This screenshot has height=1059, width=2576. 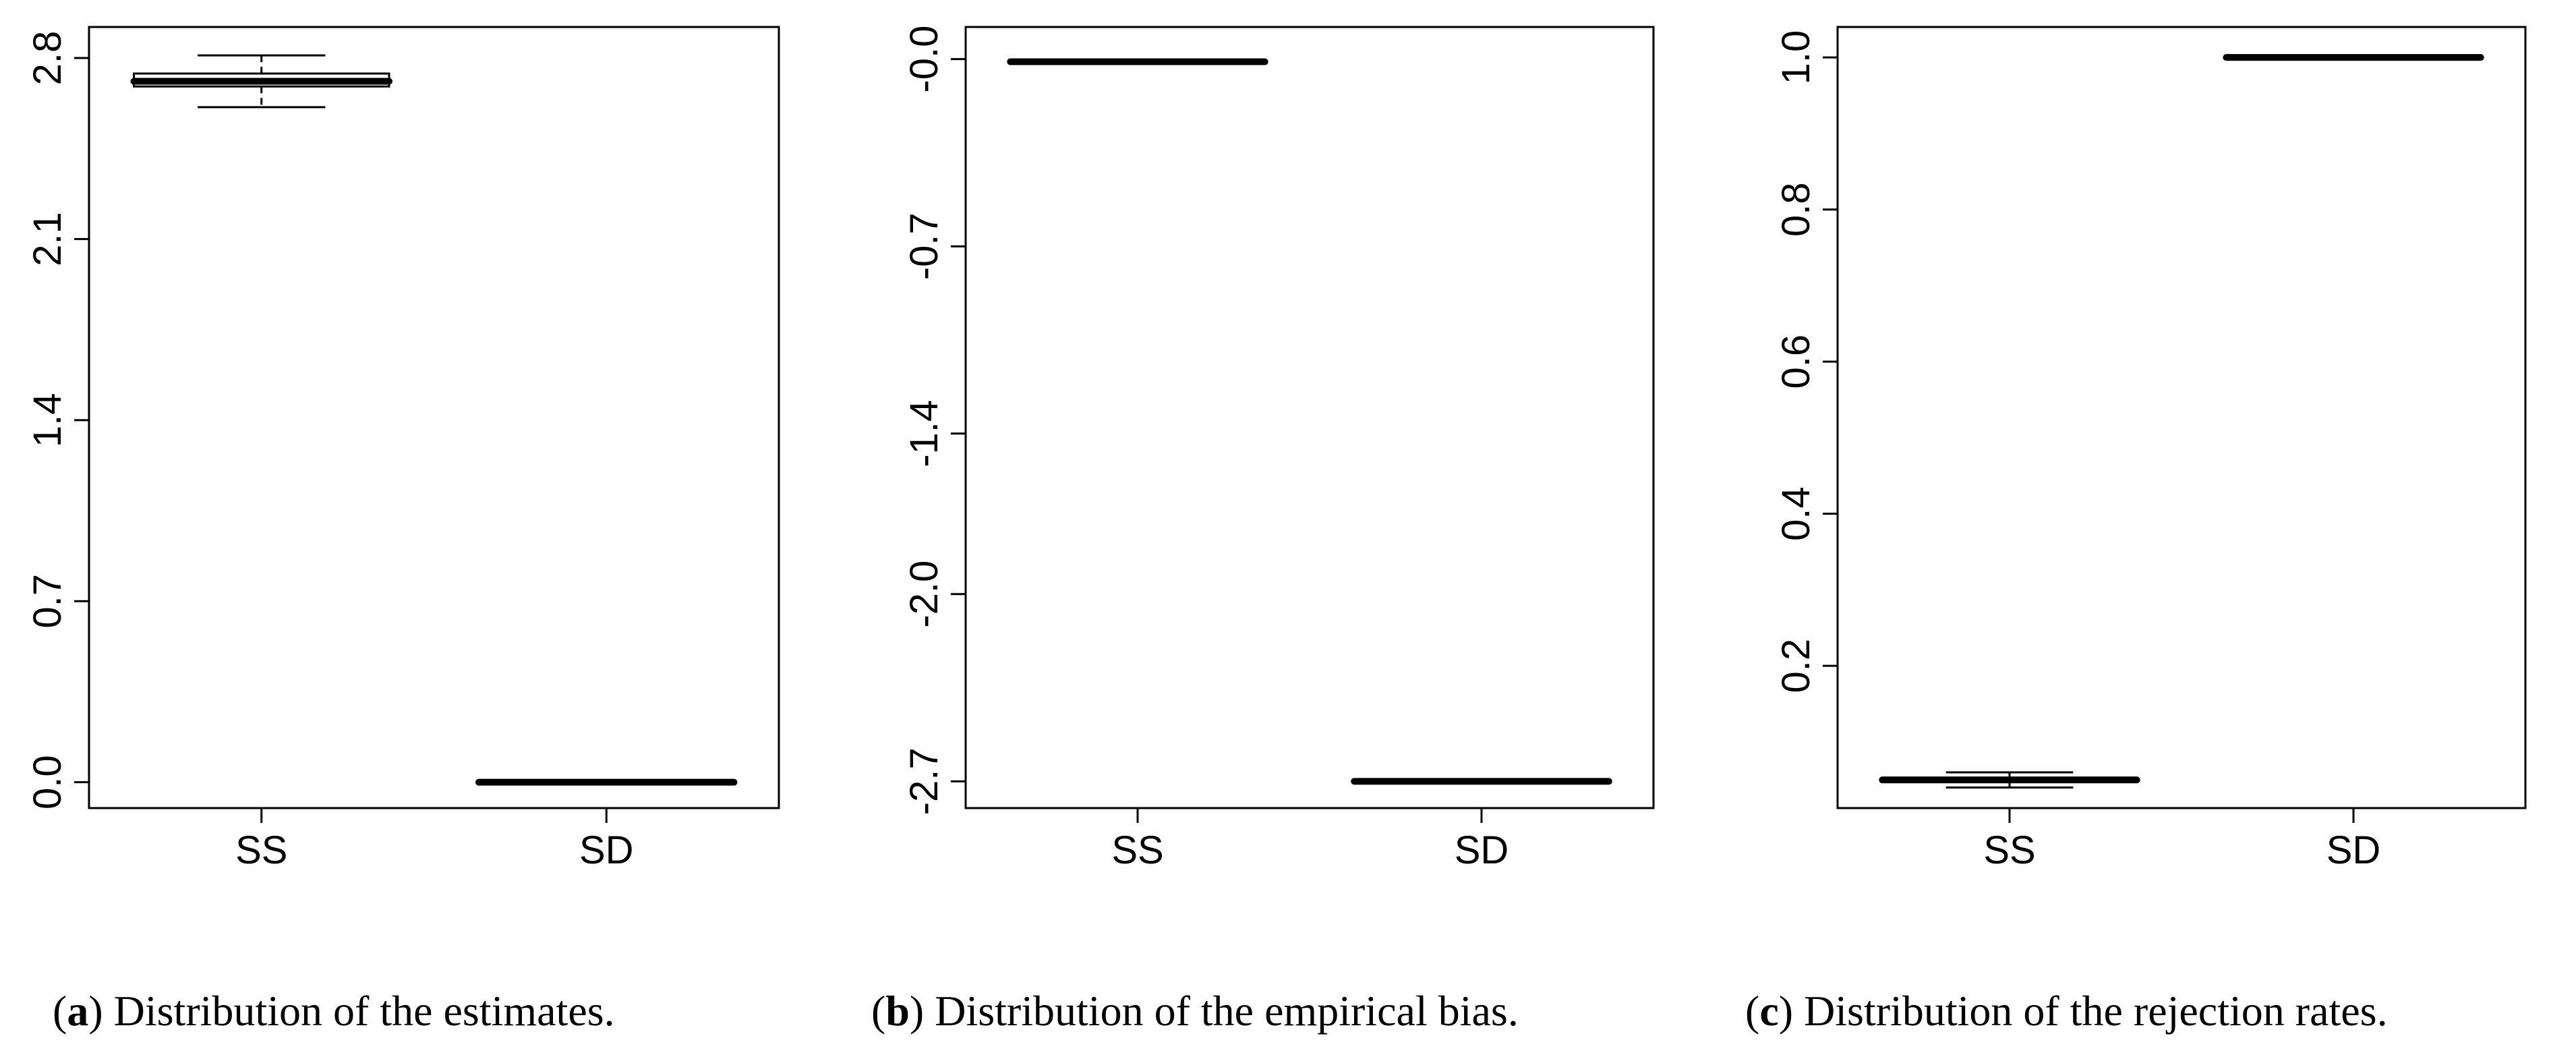 What do you see at coordinates (1227, 1011) in the screenshot?
I see `caption-b-text: Distribution of the empirical bias.` at bounding box center [1227, 1011].